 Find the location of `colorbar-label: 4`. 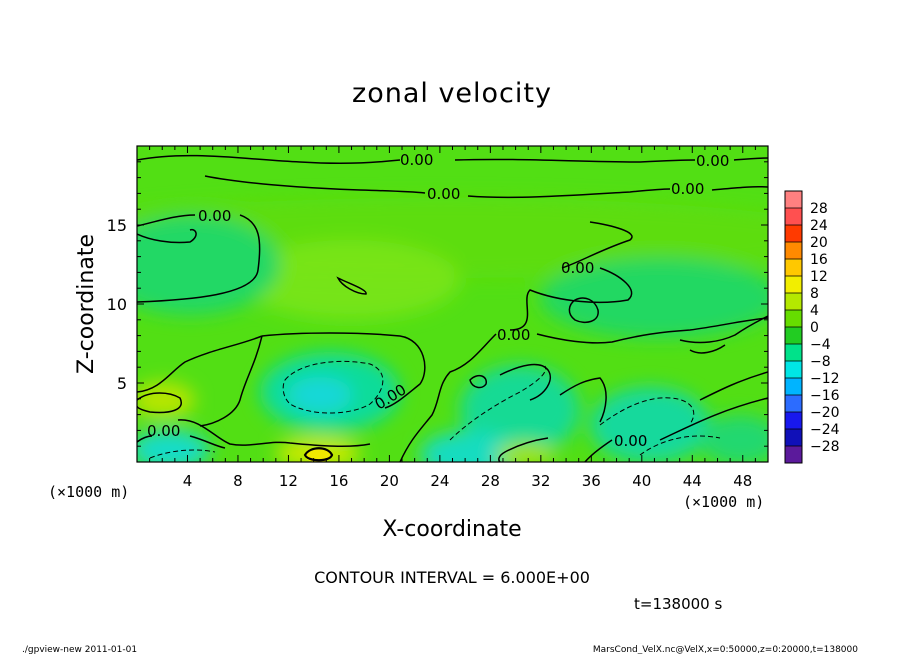

colorbar-label: 4 is located at coordinates (814, 311).